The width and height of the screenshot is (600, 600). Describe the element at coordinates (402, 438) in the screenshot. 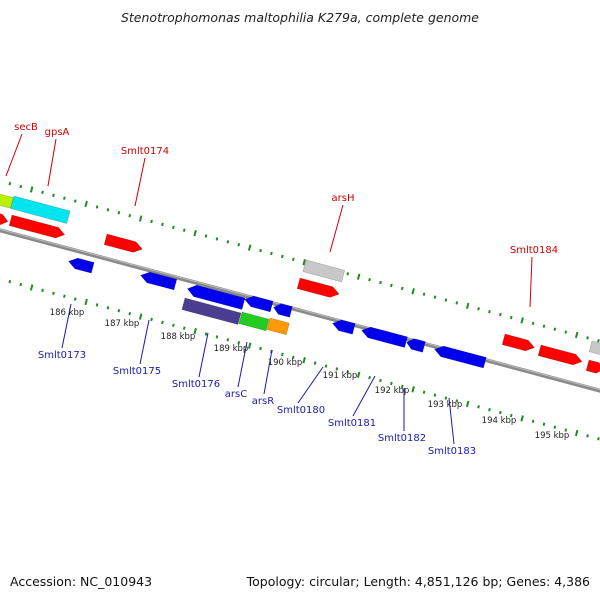

I see `label-smlt0182: Smlt0182` at that location.